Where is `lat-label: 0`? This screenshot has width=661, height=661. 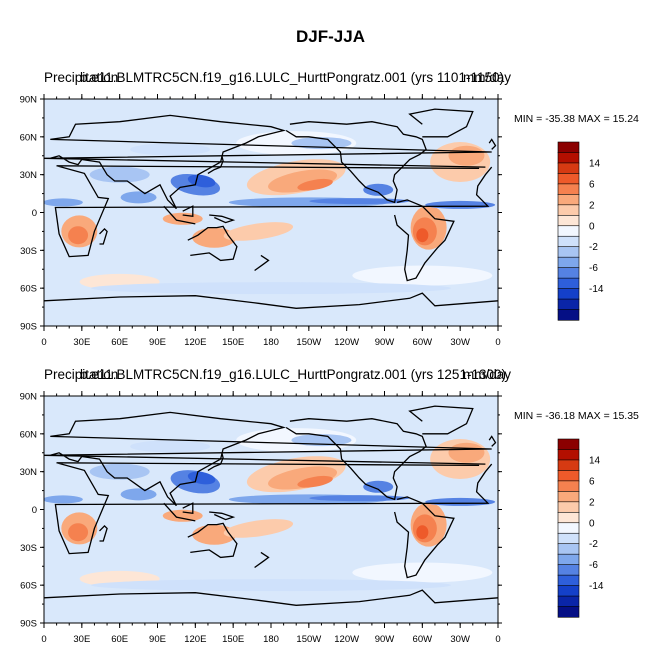 lat-label: 0 is located at coordinates (34, 213).